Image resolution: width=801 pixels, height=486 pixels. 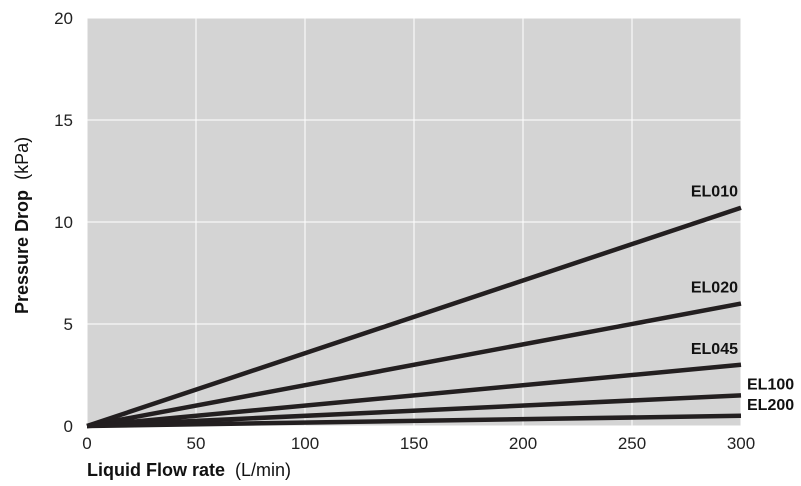 What do you see at coordinates (414, 411) in the screenshot?
I see `series-line-el100` at bounding box center [414, 411].